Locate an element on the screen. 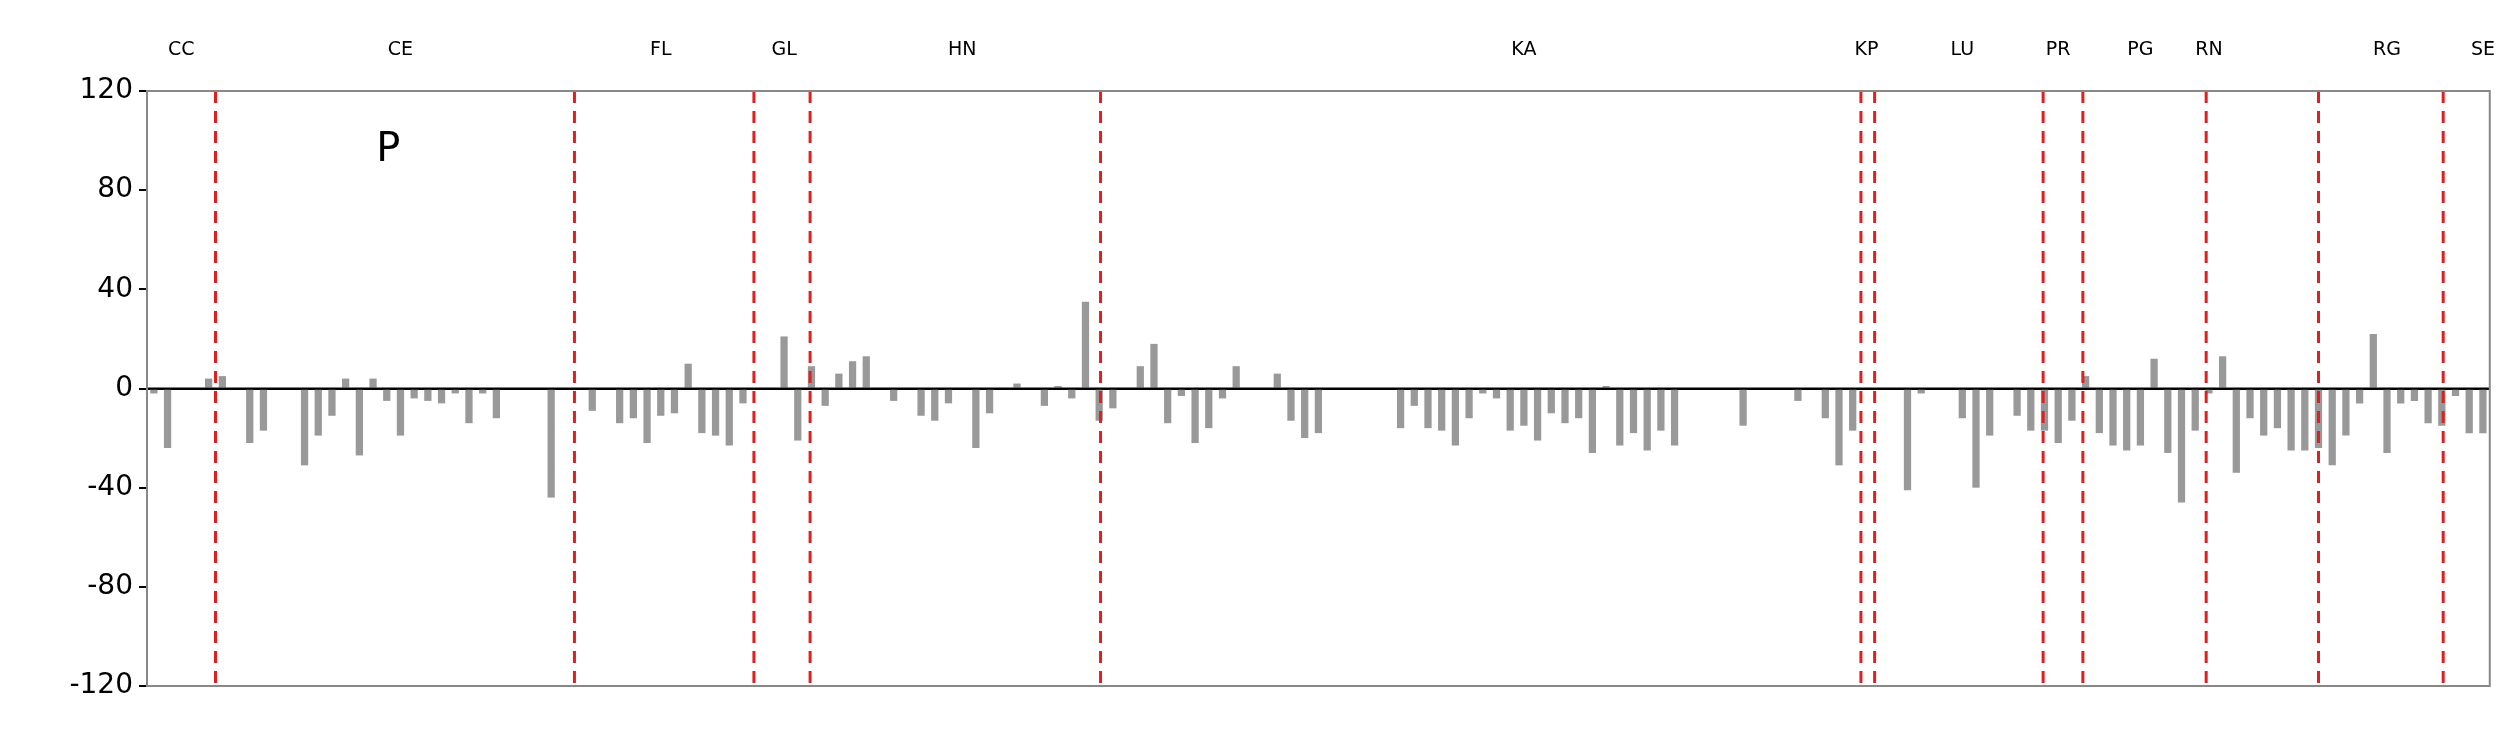 The image size is (2517, 729). x-tick-label: PG is located at coordinates (2140, 47).